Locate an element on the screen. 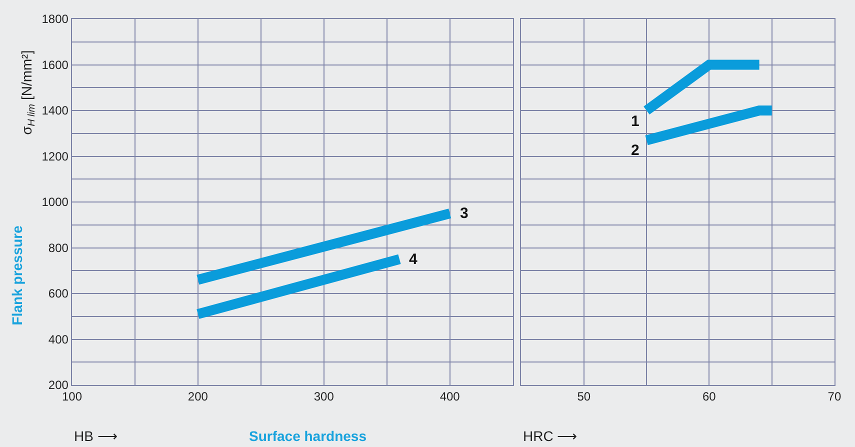 Image resolution: width=855 pixels, height=447 pixels. y-tick-label: 800 is located at coordinates (58, 247).